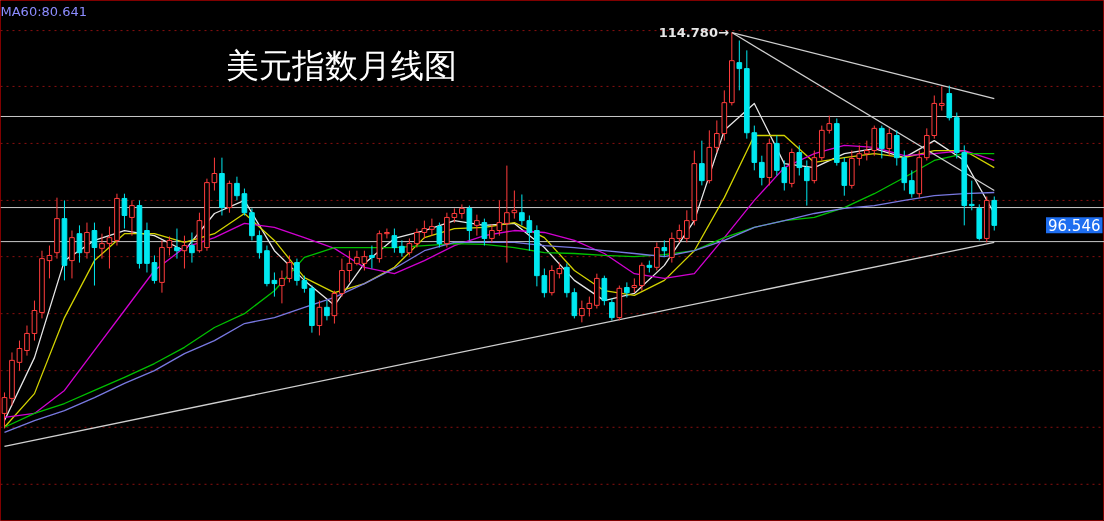  I want to click on text: MA60:80.641, so click(44, 11).